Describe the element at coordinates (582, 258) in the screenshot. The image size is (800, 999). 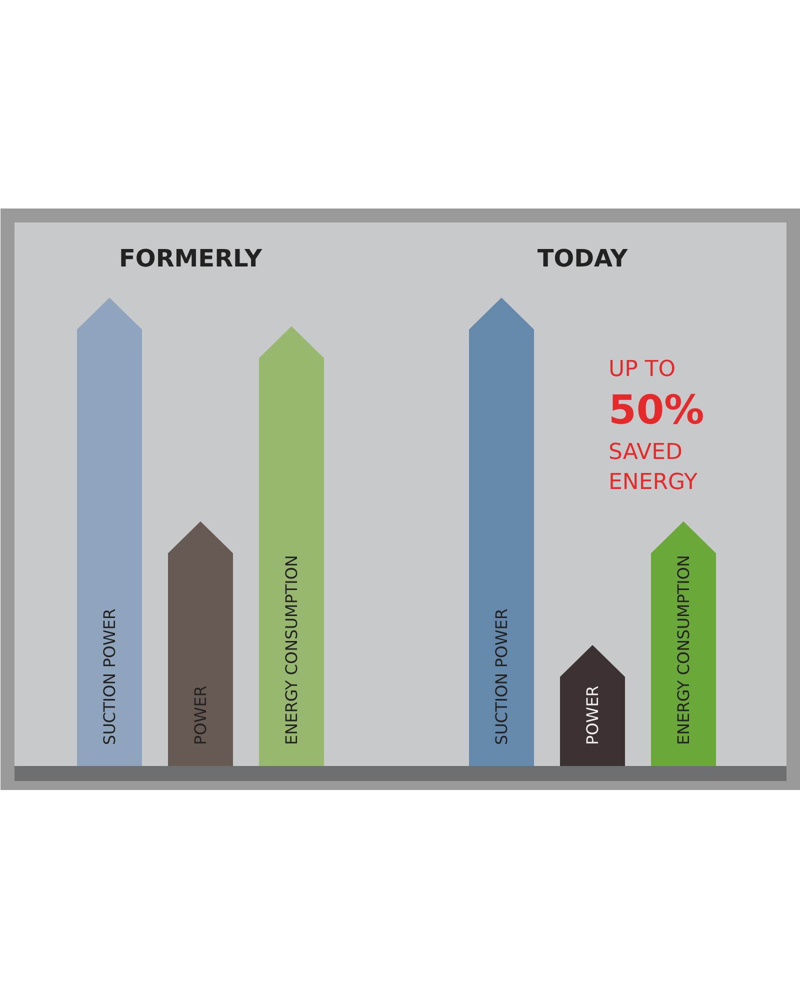
I see `x-tick-label: TODAY` at that location.